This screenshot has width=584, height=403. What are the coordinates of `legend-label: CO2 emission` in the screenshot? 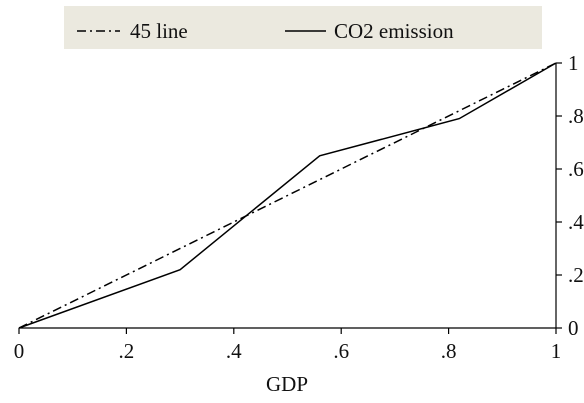 It's located at (394, 31).